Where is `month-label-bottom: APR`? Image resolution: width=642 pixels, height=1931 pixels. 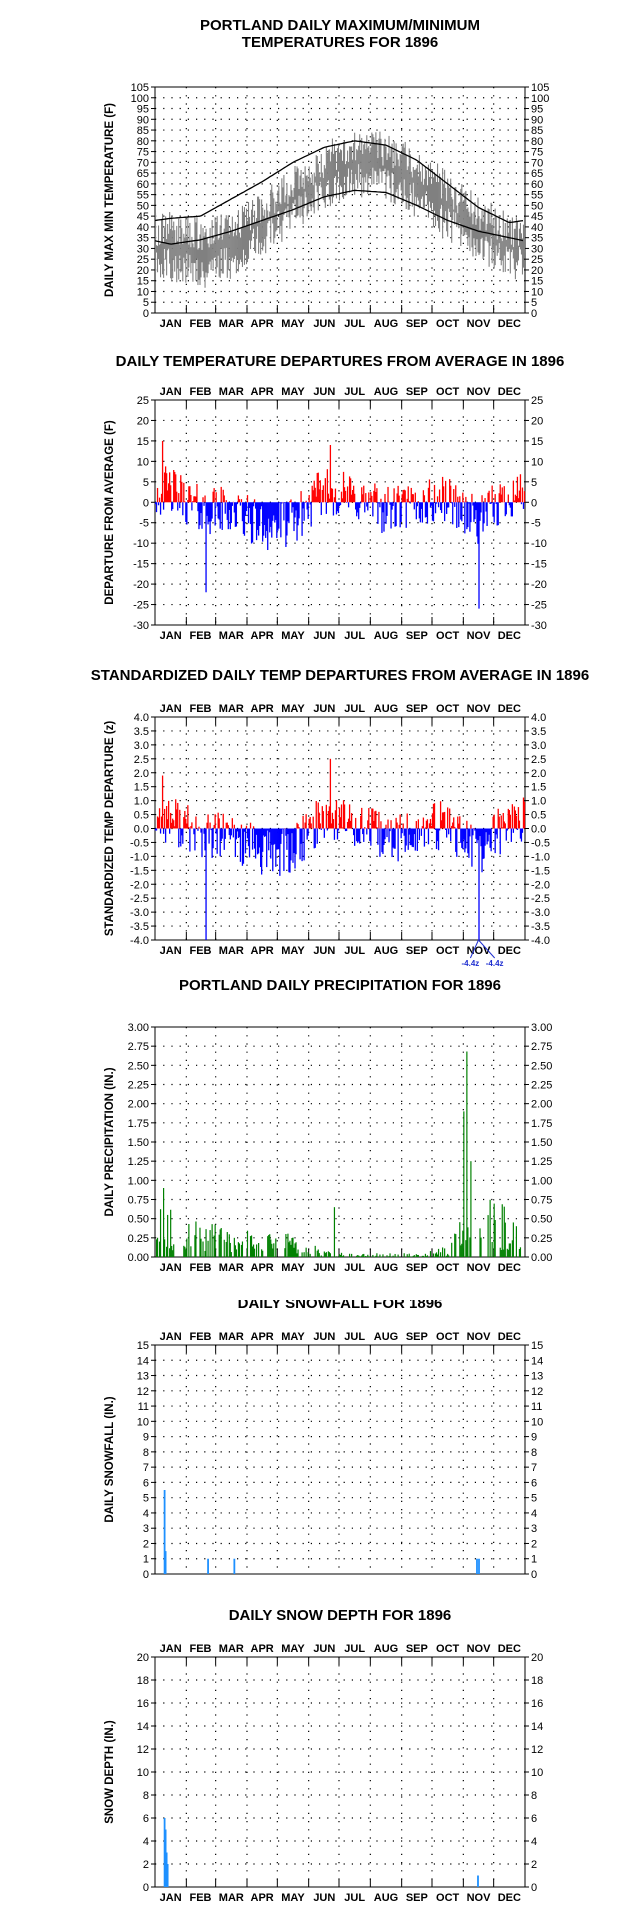 month-label-bottom: APR is located at coordinates (262, 324).